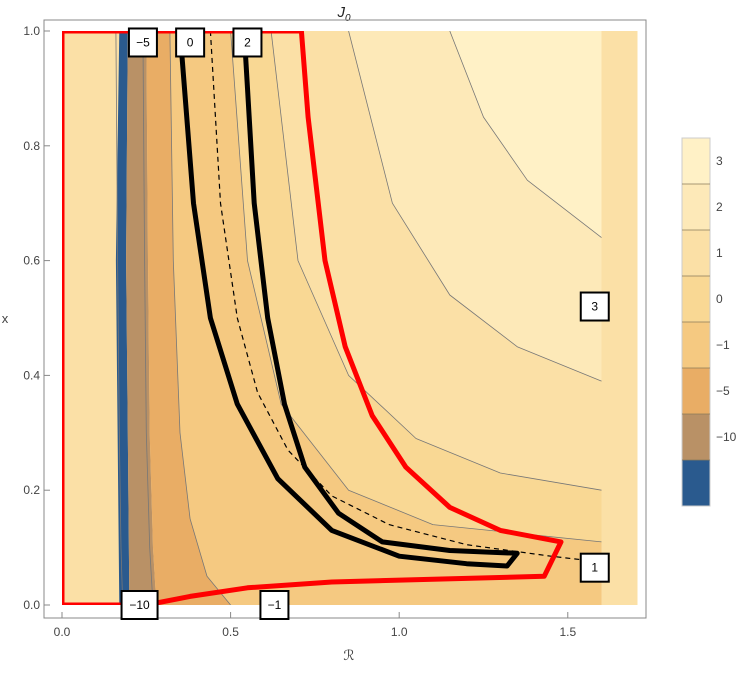  What do you see at coordinates (148, 318) in the screenshot?
I see `series-line-4-thin` at bounding box center [148, 318].